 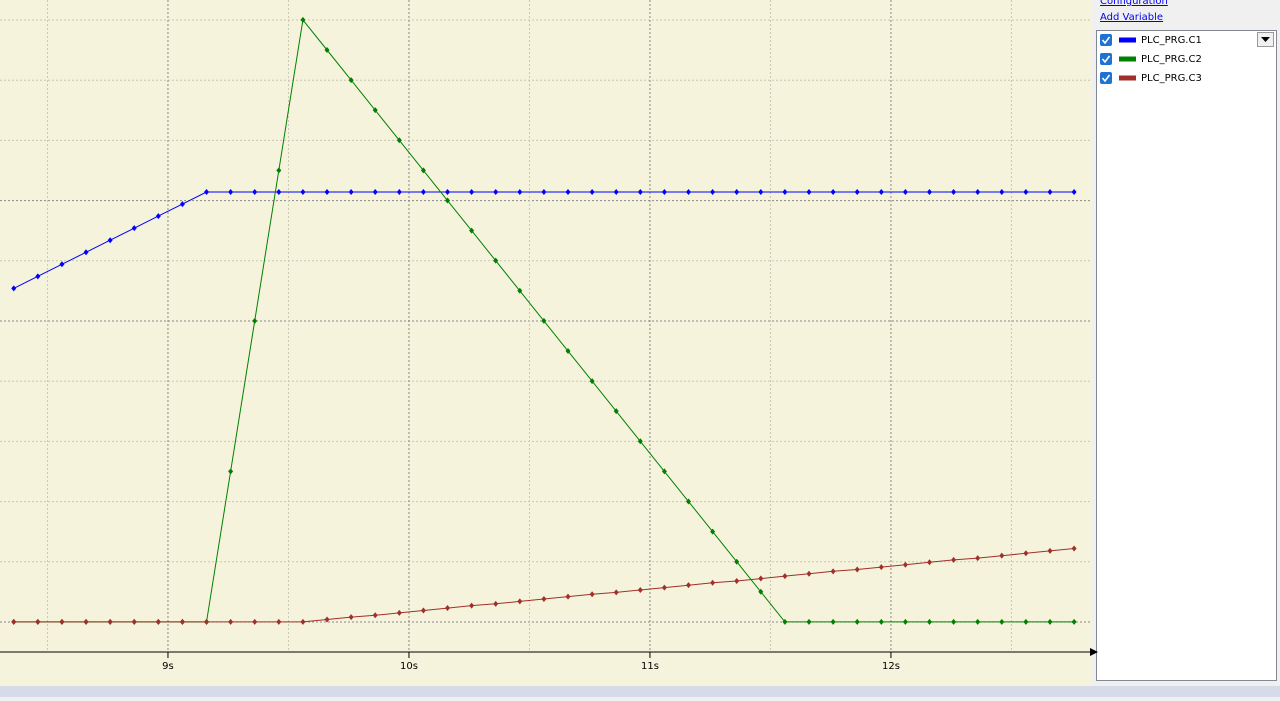 I want to click on variable-list, so click(x=1186, y=355).